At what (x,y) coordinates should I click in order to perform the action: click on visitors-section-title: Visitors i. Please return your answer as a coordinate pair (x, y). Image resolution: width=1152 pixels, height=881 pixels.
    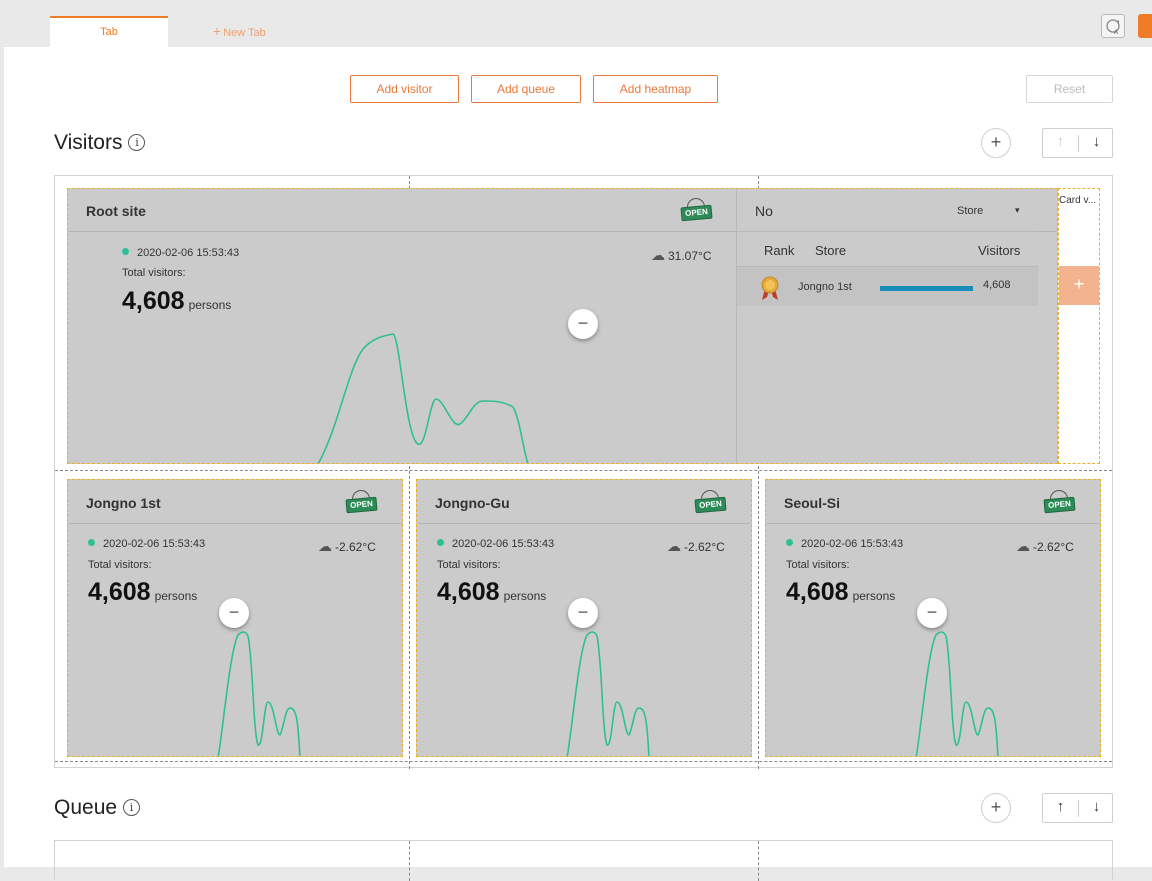
    Looking at the image, I should click on (100, 143).